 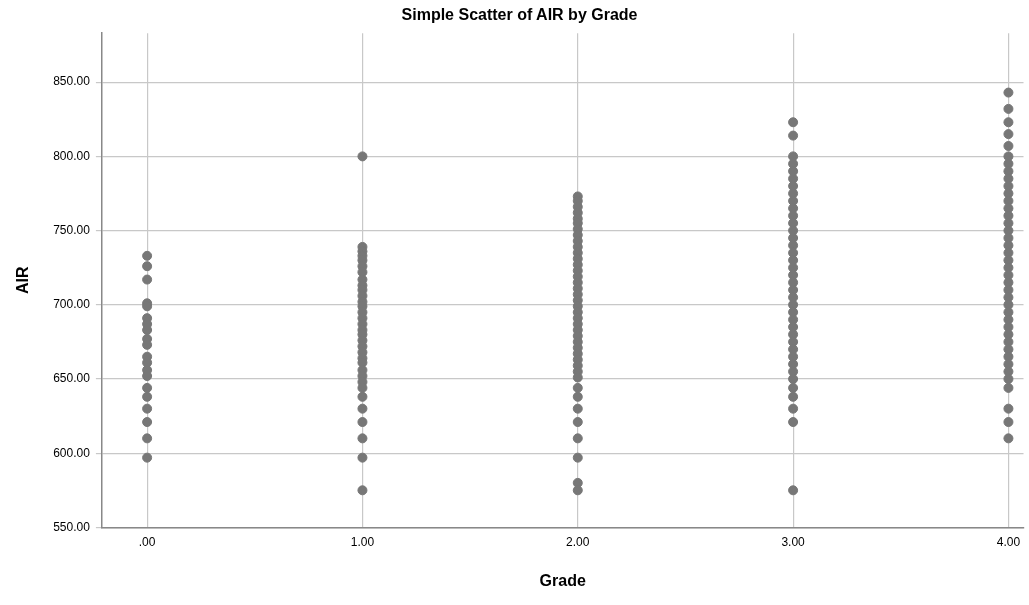 I want to click on y-tick-label: 650.00, so click(x=72, y=378).